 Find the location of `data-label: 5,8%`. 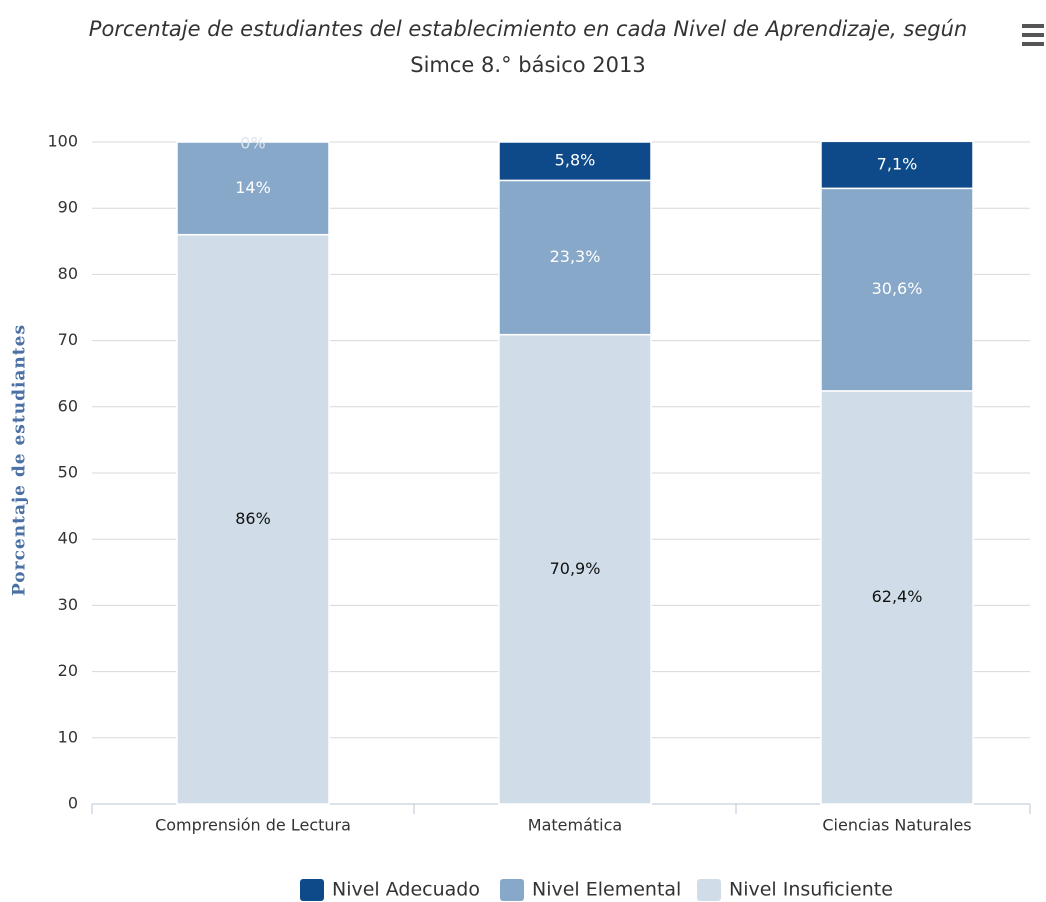

data-label: 5,8% is located at coordinates (575, 160).